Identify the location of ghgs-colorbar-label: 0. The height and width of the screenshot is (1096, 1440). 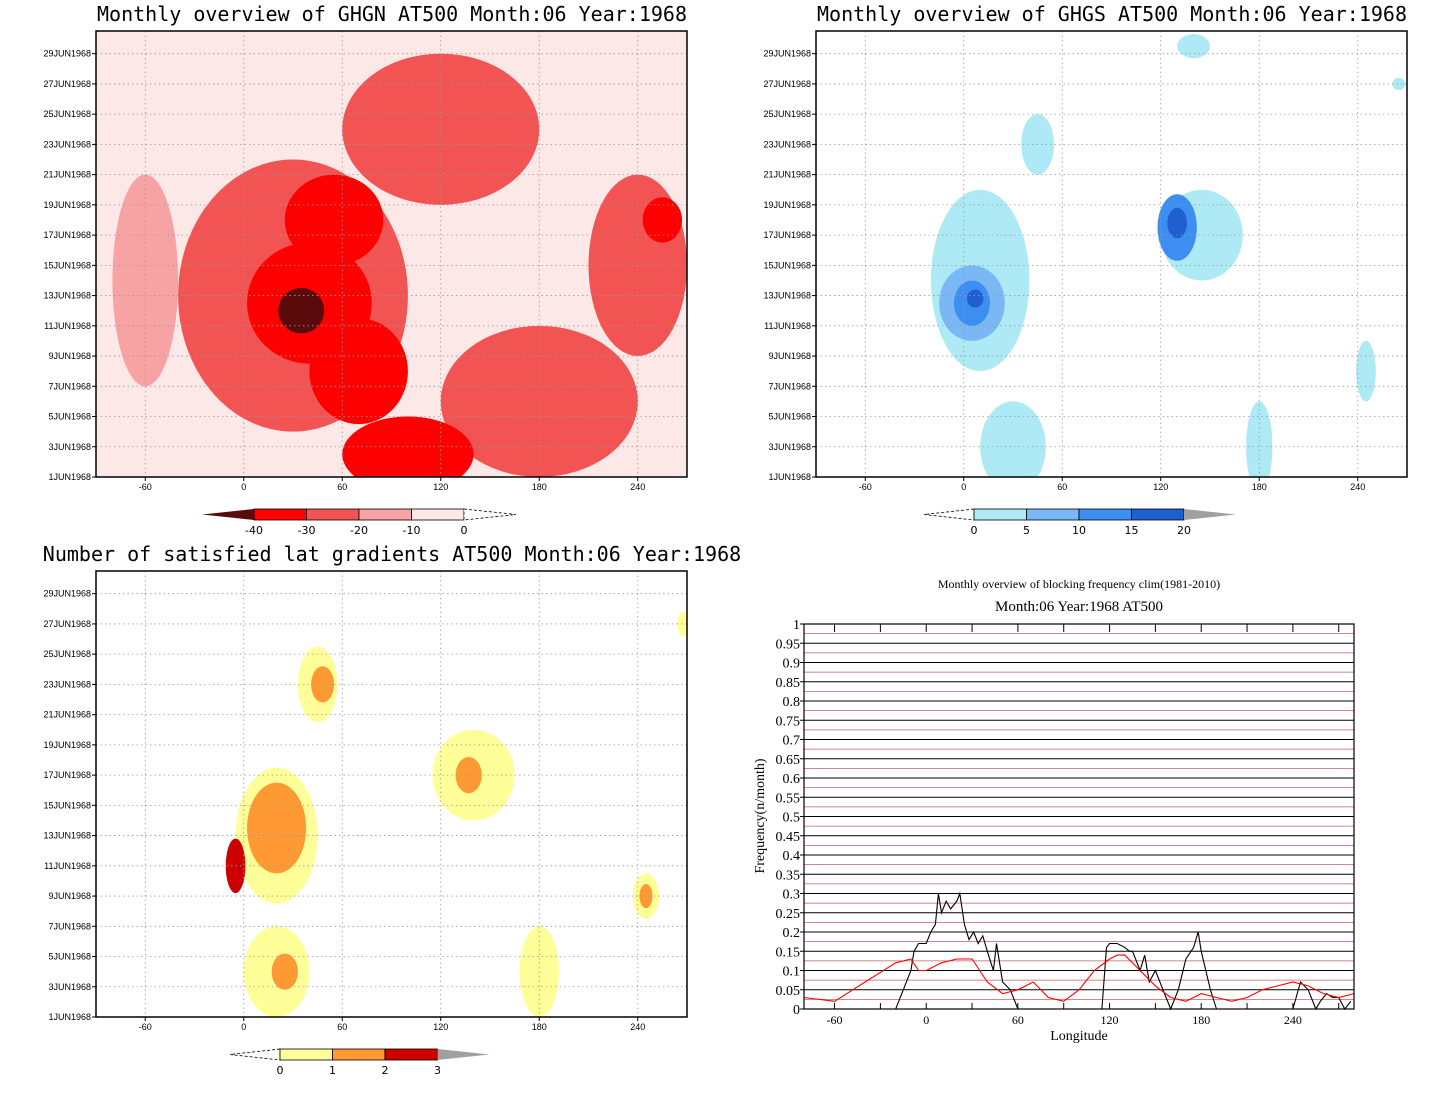
(974, 530).